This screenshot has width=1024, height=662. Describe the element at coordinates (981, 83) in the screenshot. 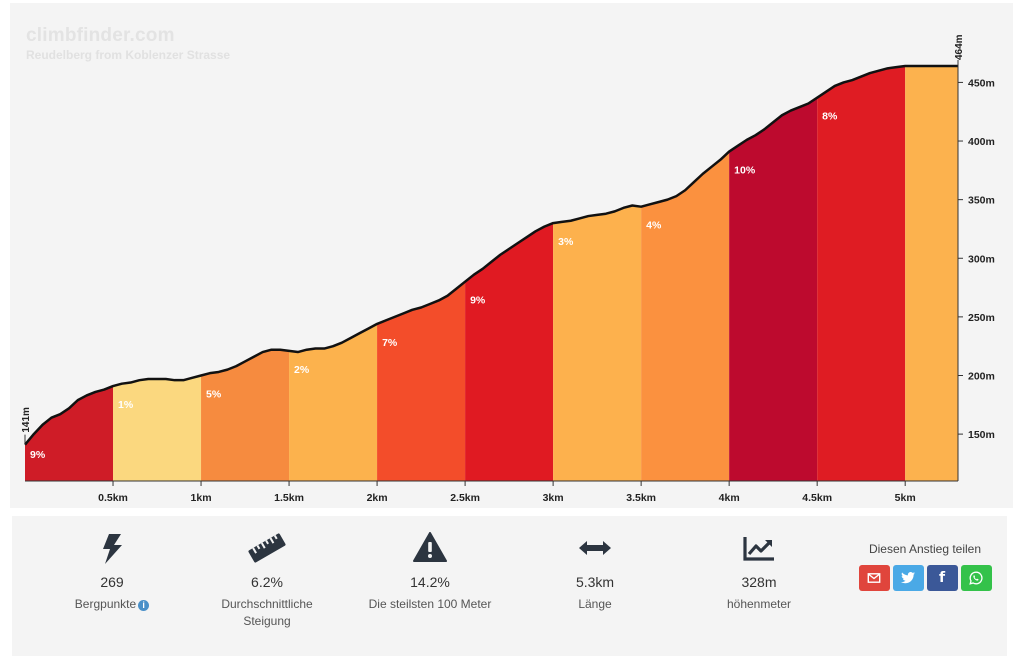

I see `y-tick-label: 450m` at that location.